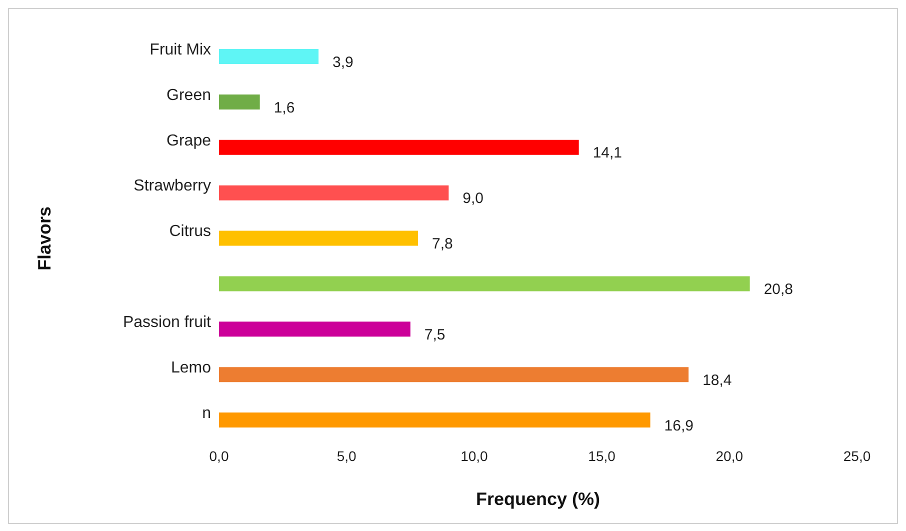  I want to click on data-label: 7,5, so click(435, 335).